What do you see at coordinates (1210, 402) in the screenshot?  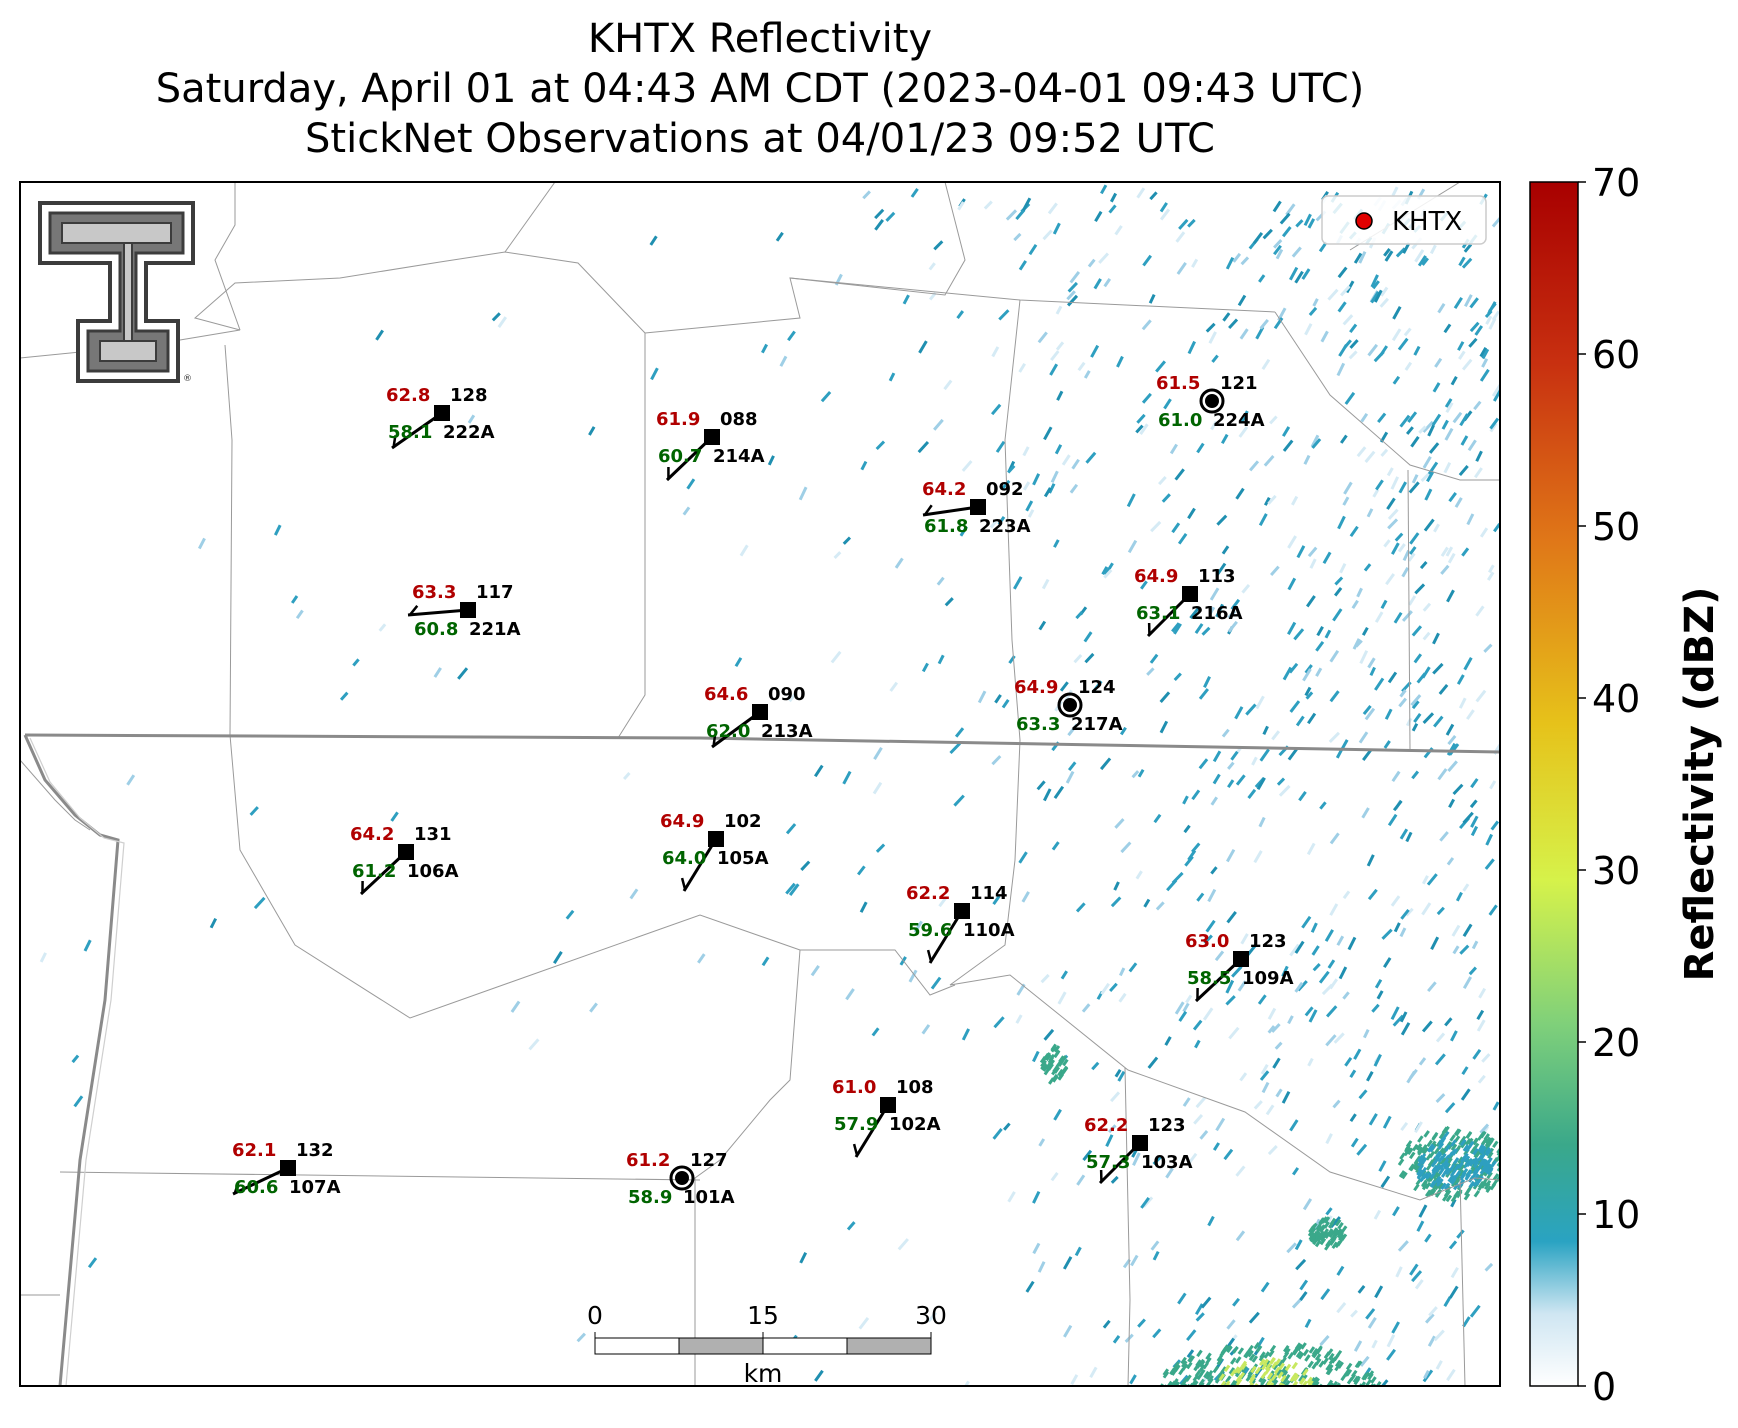 I see `station-plot: 61.5 121 61.0 224A` at bounding box center [1210, 402].